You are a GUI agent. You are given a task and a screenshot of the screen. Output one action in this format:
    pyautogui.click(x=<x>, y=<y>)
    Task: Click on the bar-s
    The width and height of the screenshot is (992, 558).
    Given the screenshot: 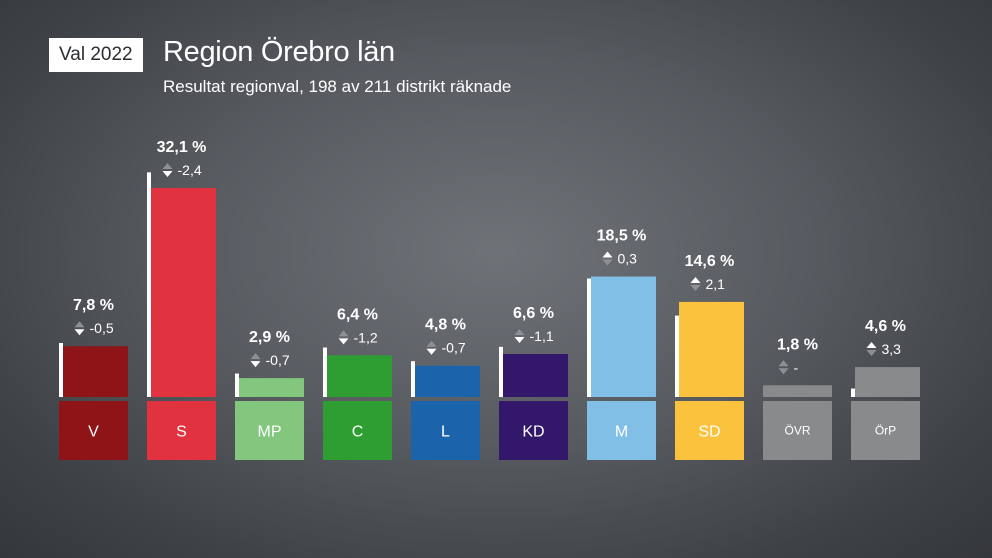 What is the action you would take?
    pyautogui.click(x=183, y=292)
    